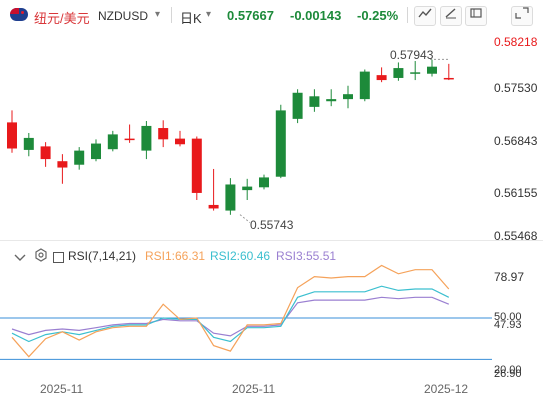  What do you see at coordinates (508, 317) in the screenshot?
I see `rsi-axis-label: 50.00` at bounding box center [508, 317].